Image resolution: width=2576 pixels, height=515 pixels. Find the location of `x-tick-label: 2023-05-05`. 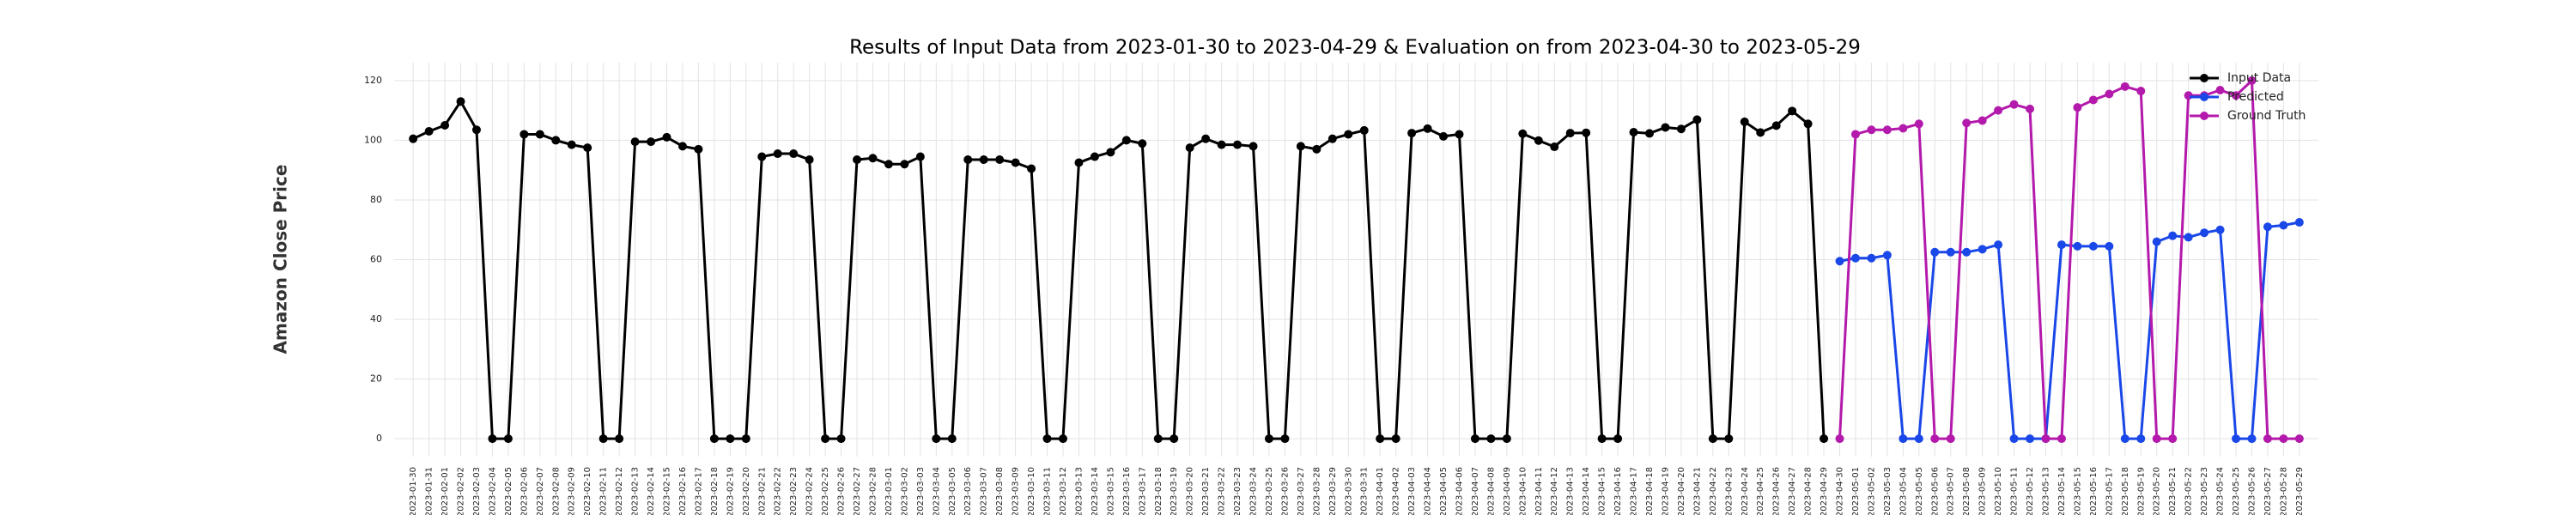

x-tick-label: 2023-05-05 is located at coordinates (1919, 491).